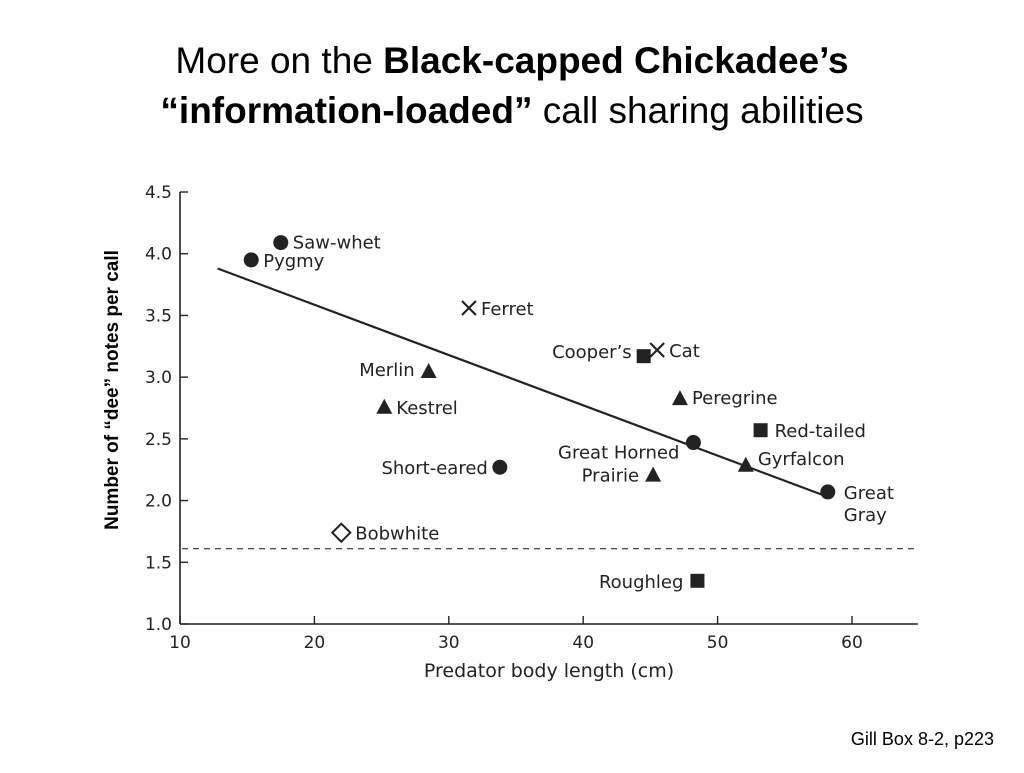 This screenshot has width=1024, height=773. Describe the element at coordinates (852, 643) in the screenshot. I see `x-tick-label: 60` at that location.